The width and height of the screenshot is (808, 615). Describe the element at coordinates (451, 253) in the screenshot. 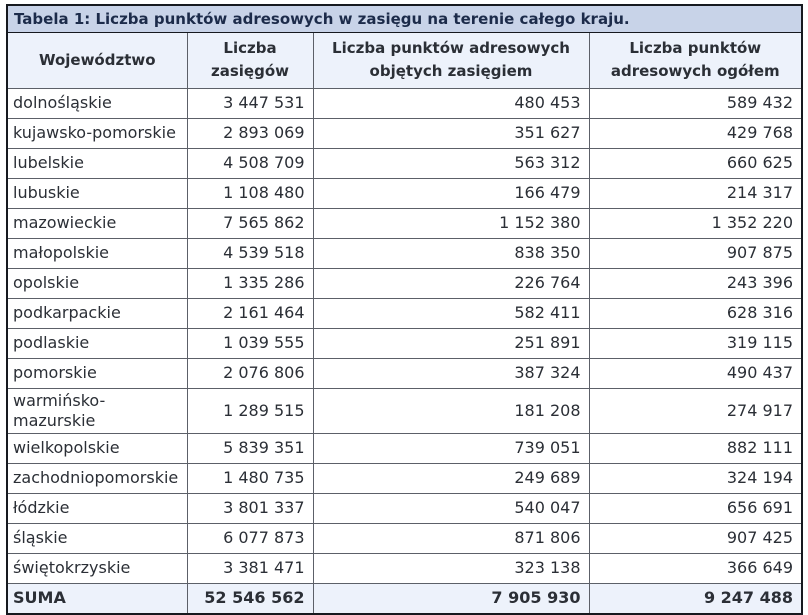

I see `cell-punkty-objete: 838 350` at that location.